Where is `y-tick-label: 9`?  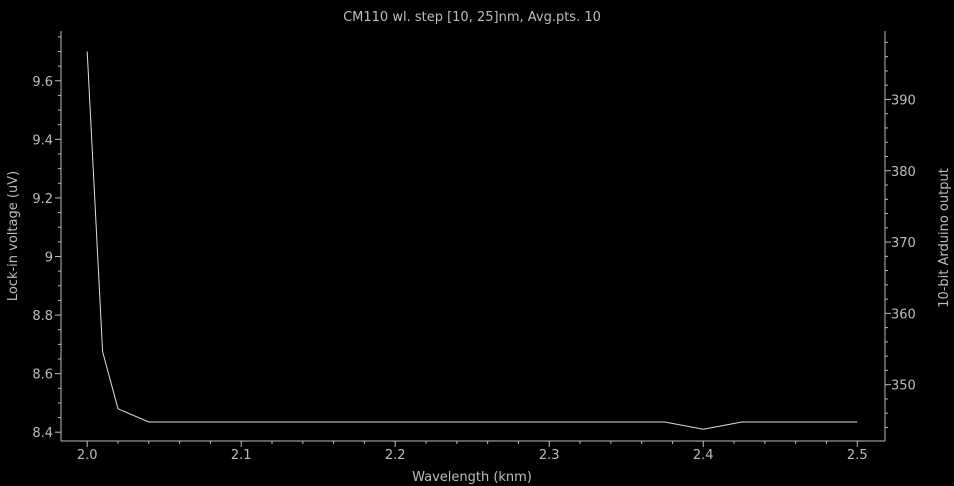 y-tick-label: 9 is located at coordinates (49, 258).